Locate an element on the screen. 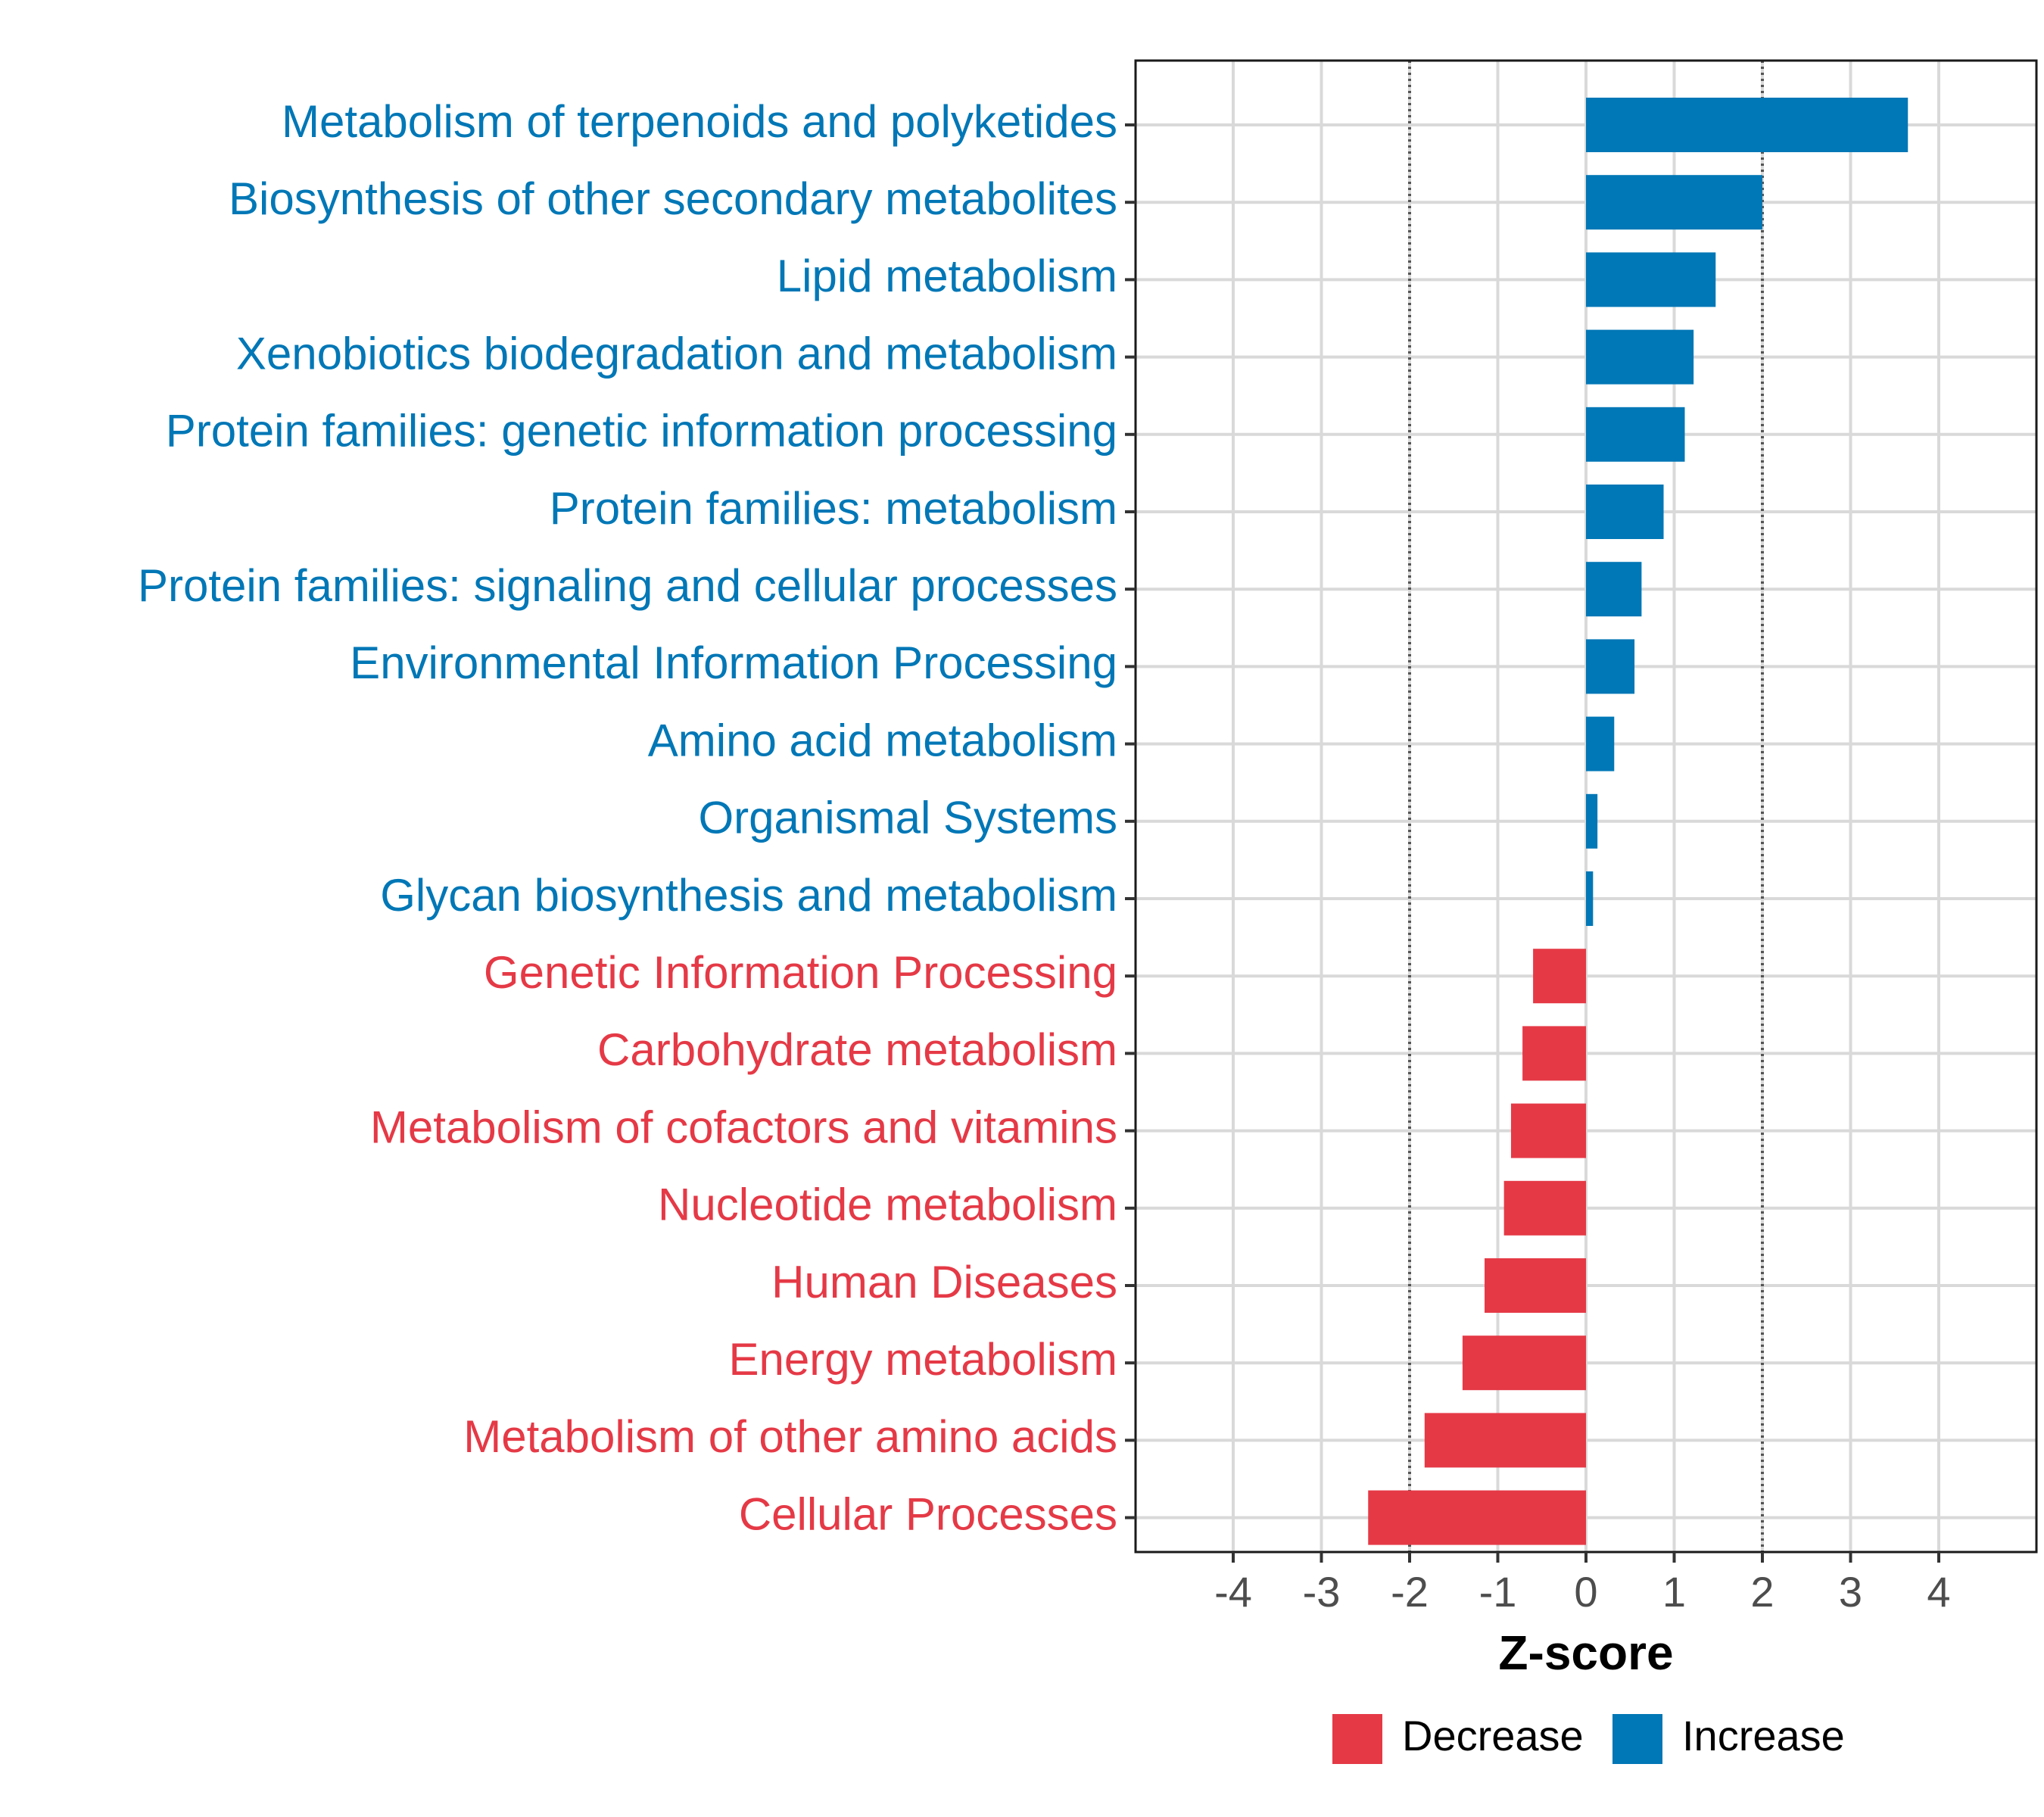  y-axis-ticks is located at coordinates (1130, 821).